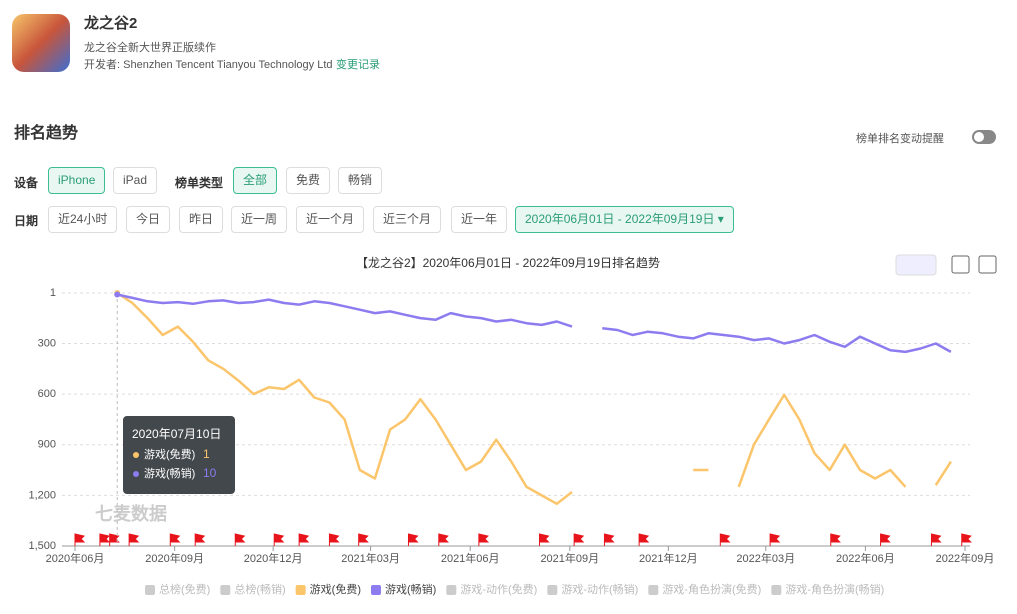  Describe the element at coordinates (987, 264) in the screenshot. I see `download` at that location.